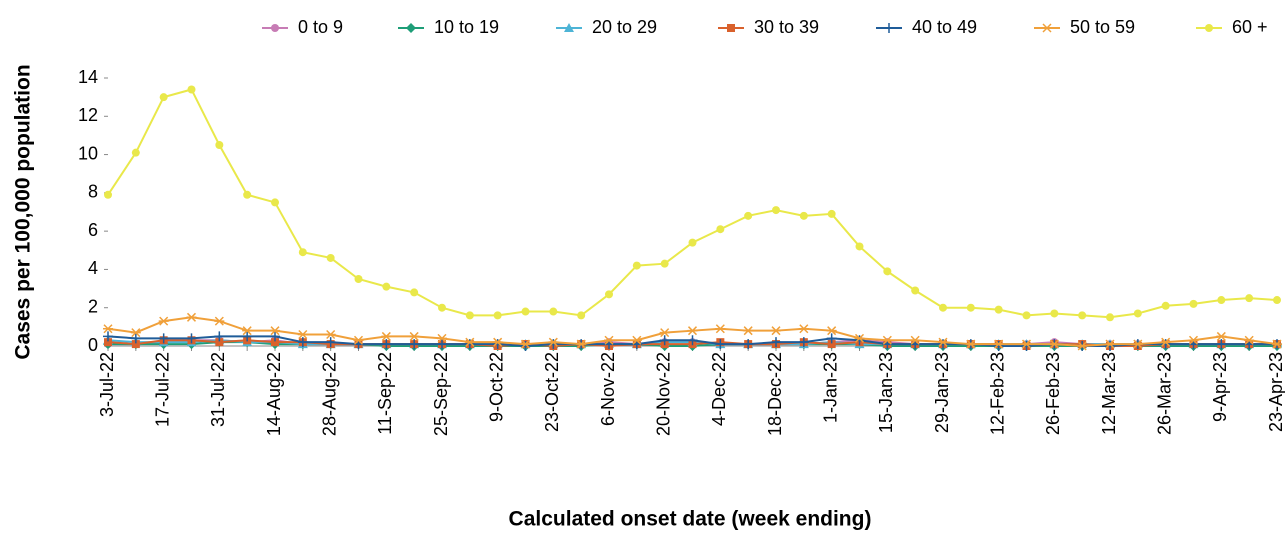  What do you see at coordinates (1275, 392) in the screenshot?
I see `x-tick-label: 23-Apr-23` at bounding box center [1275, 392].